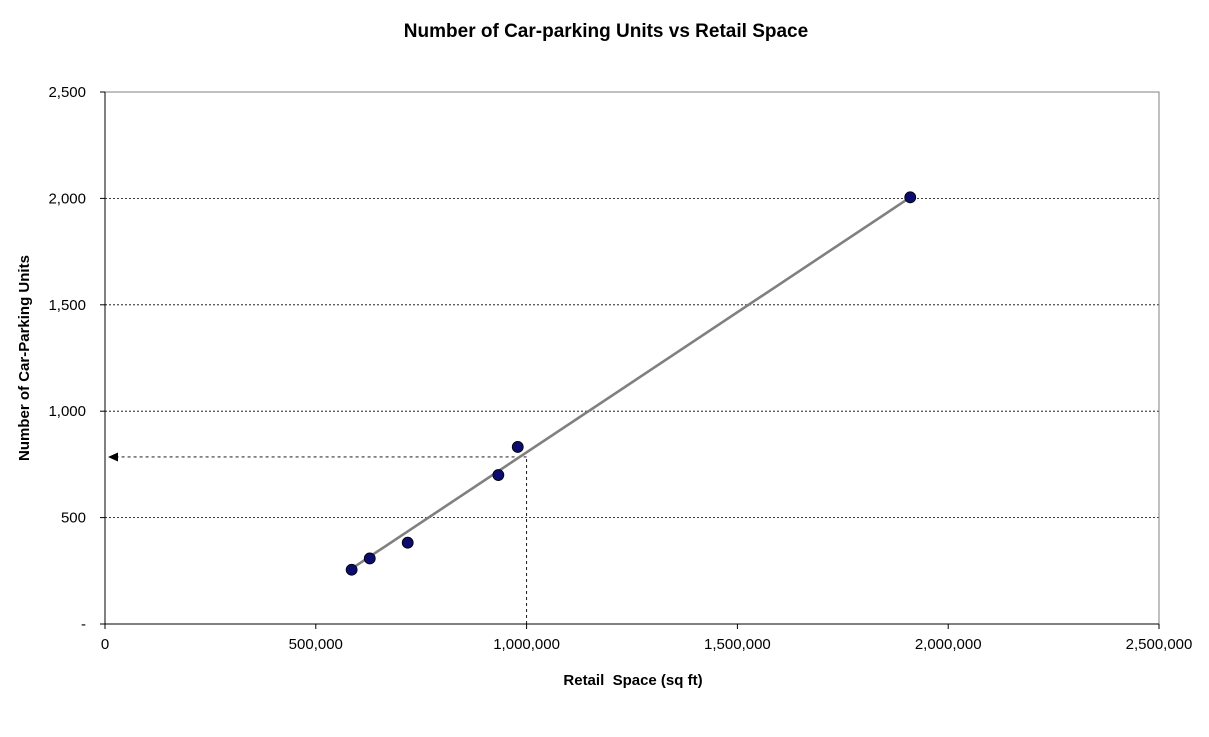  What do you see at coordinates (73, 518) in the screenshot?
I see `y-tick-label: 500` at bounding box center [73, 518].